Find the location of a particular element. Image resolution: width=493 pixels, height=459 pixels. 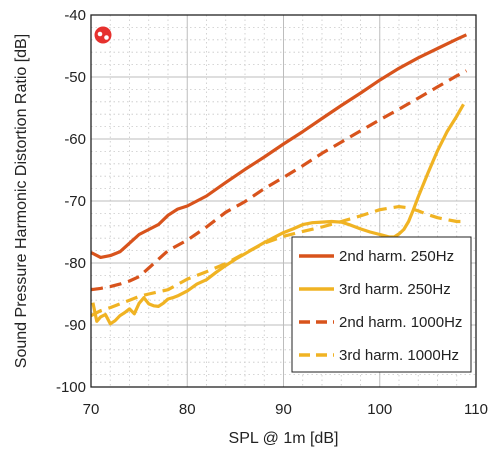

legend-box is located at coordinates (381, 304).